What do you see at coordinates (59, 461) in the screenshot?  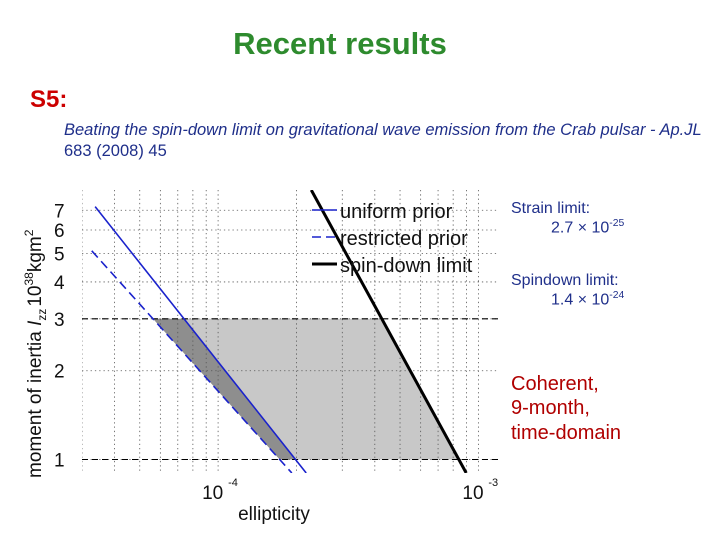 I see `y-tick-label: 1` at bounding box center [59, 461].